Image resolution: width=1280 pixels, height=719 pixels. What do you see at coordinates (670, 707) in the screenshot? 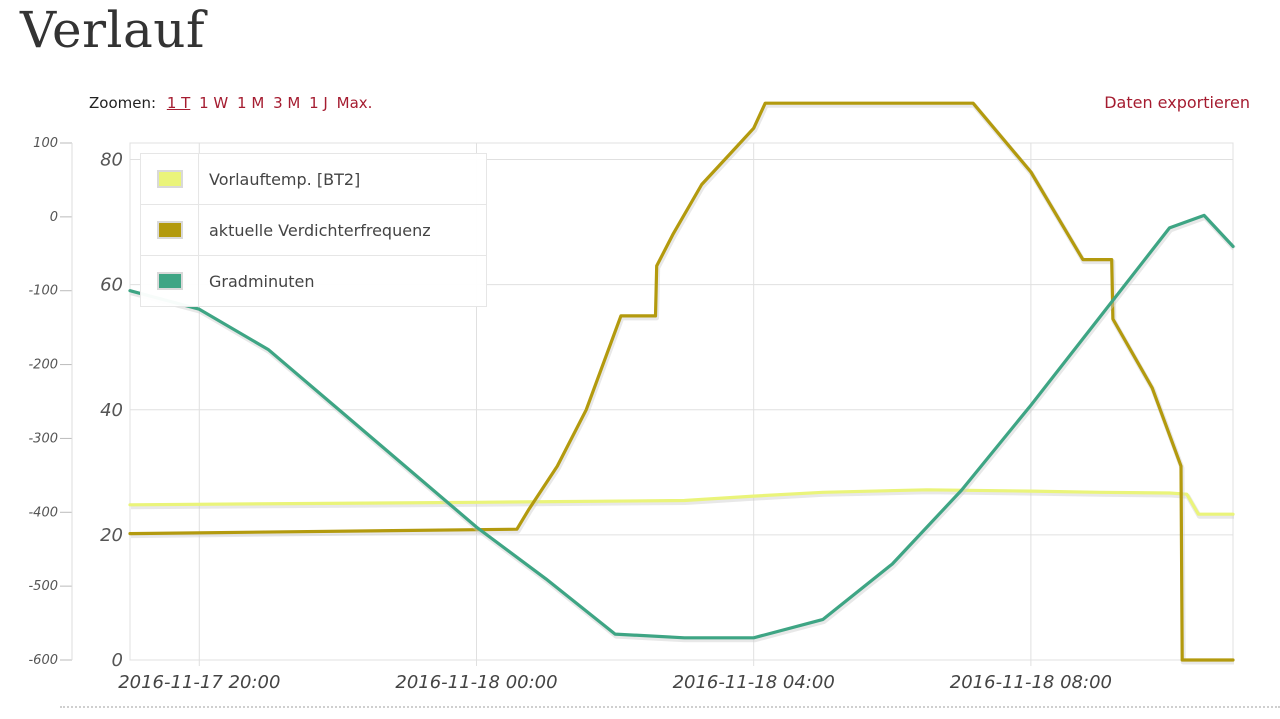
I see `bottom-divider` at bounding box center [670, 707].